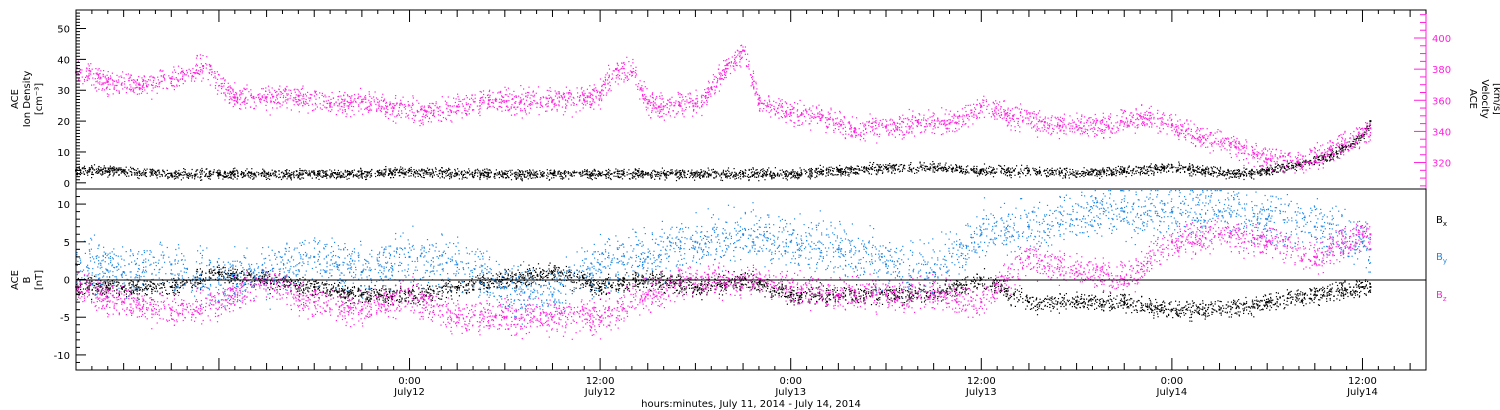 Image resolution: width=1500 pixels, height=410 pixels. What do you see at coordinates (234, 97) in the screenshot?
I see `velocity-point` at bounding box center [234, 97].